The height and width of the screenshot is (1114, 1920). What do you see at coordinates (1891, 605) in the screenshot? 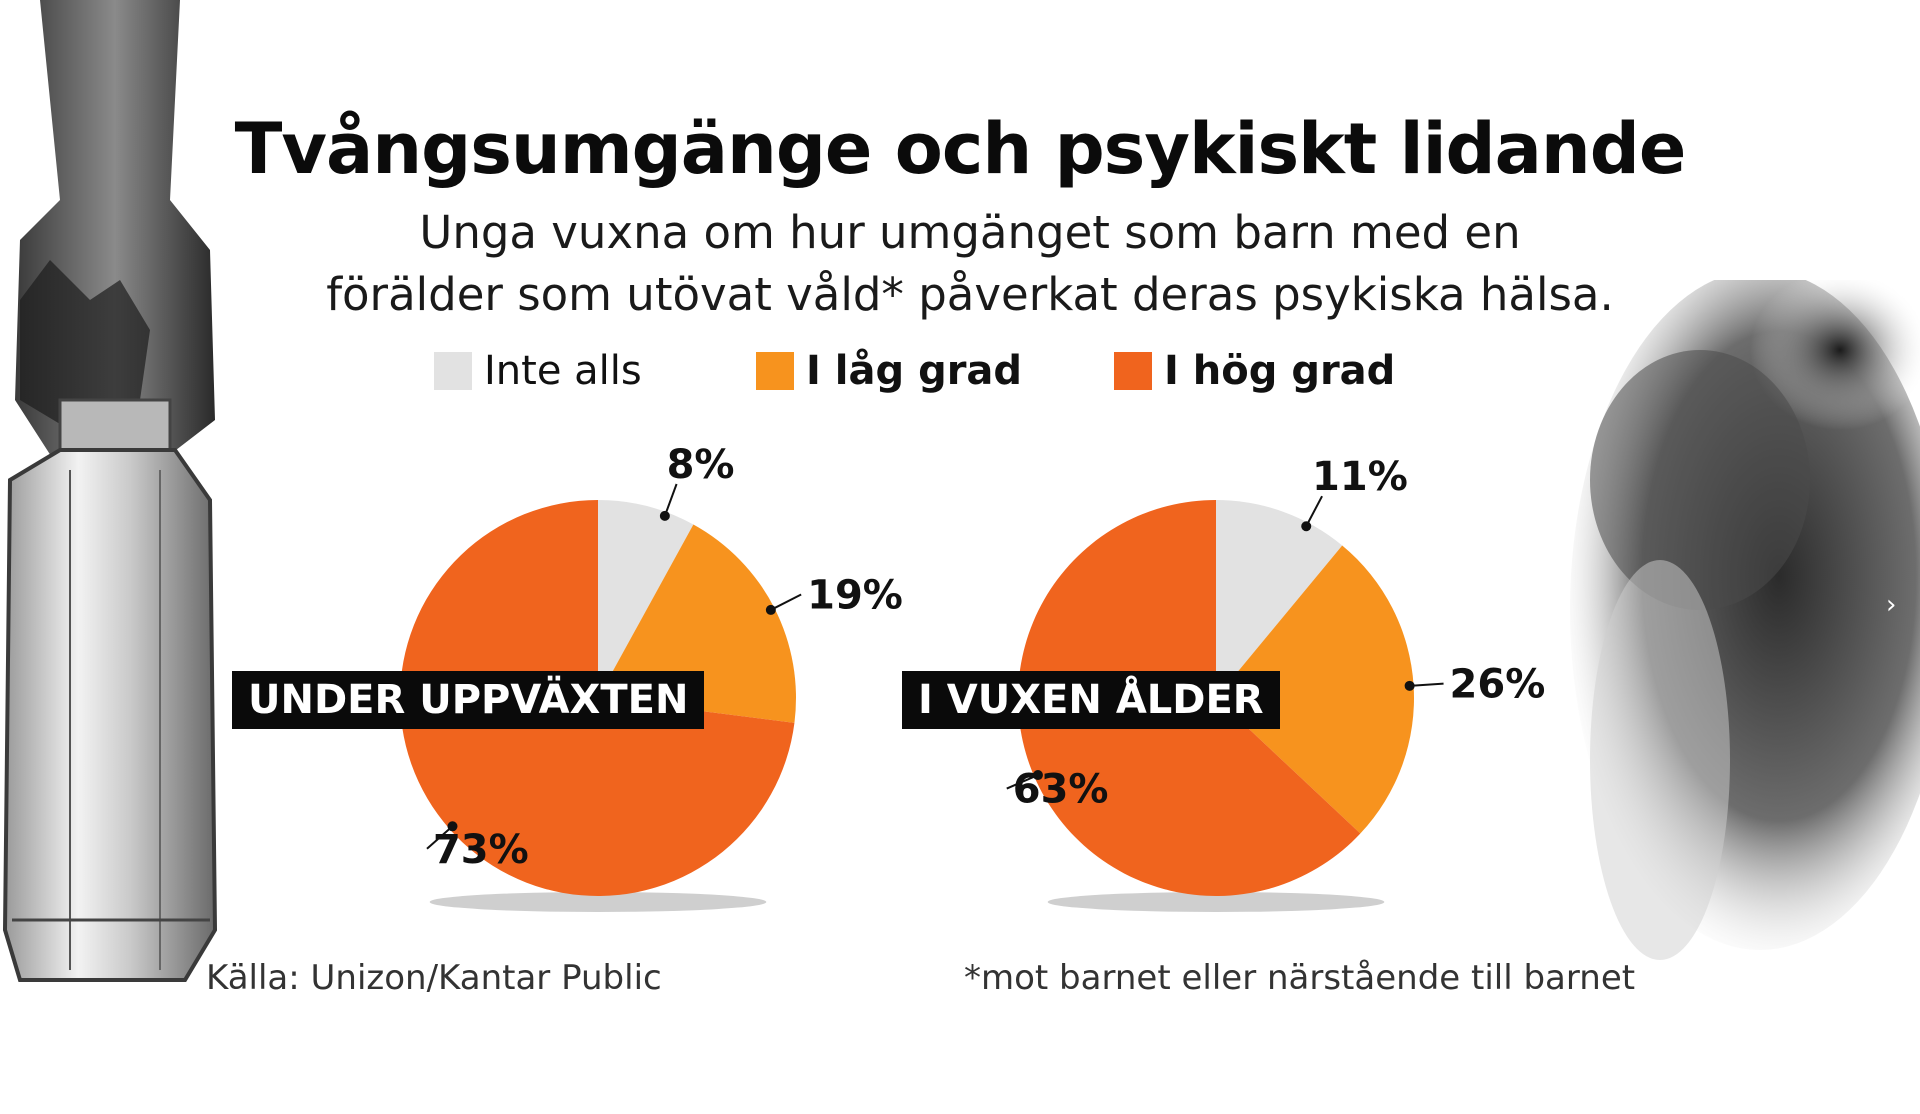
I see `chevron-right-icon: ›` at bounding box center [1891, 605].